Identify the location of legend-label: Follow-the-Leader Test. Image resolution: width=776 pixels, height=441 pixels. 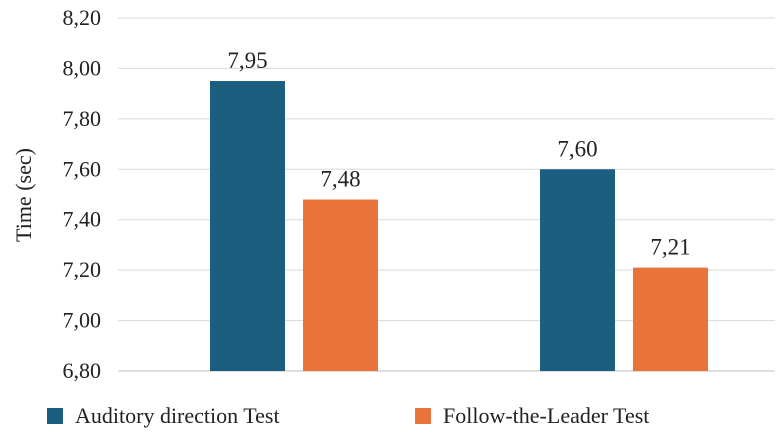
(546, 415).